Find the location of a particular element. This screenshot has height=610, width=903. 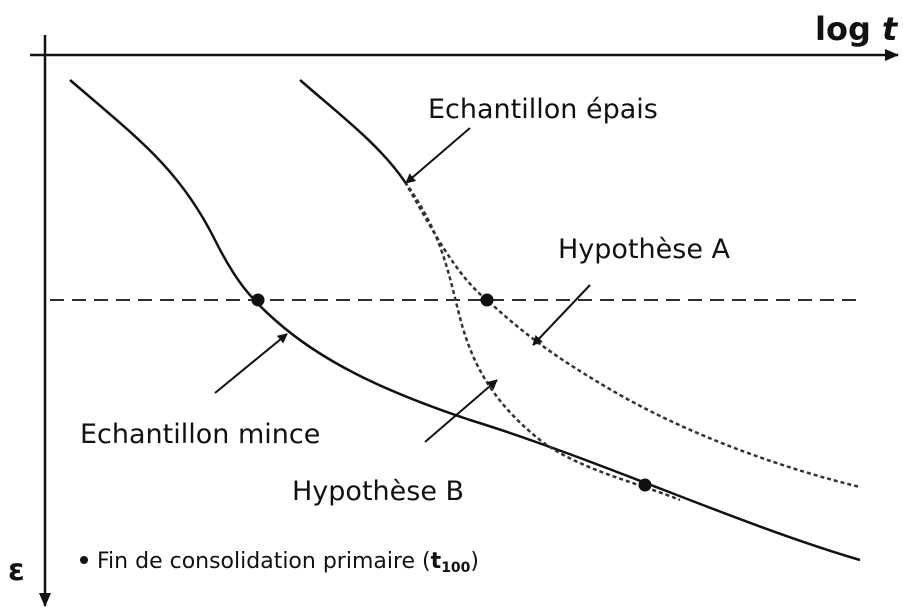

x-axis-label: log t is located at coordinates (857, 29).